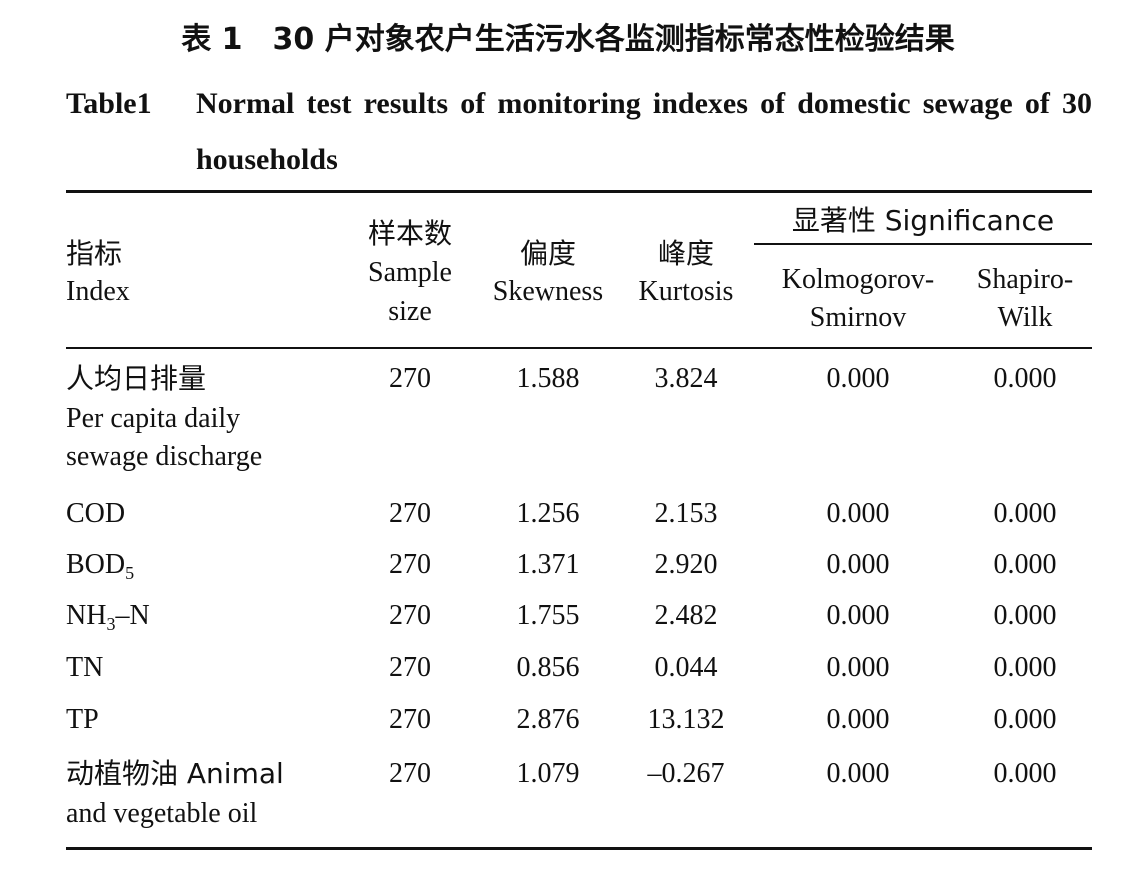 This screenshot has height=869, width=1136. Describe the element at coordinates (96, 564) in the screenshot. I see `row-2-name-base: BOD` at that location.